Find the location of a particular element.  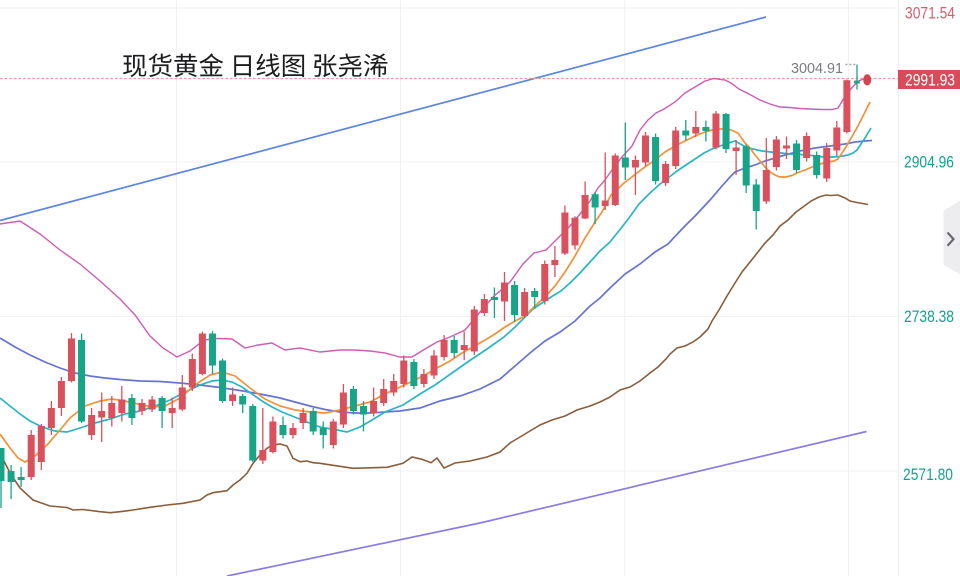

svg-text: 2904.96 is located at coordinates (929, 163).